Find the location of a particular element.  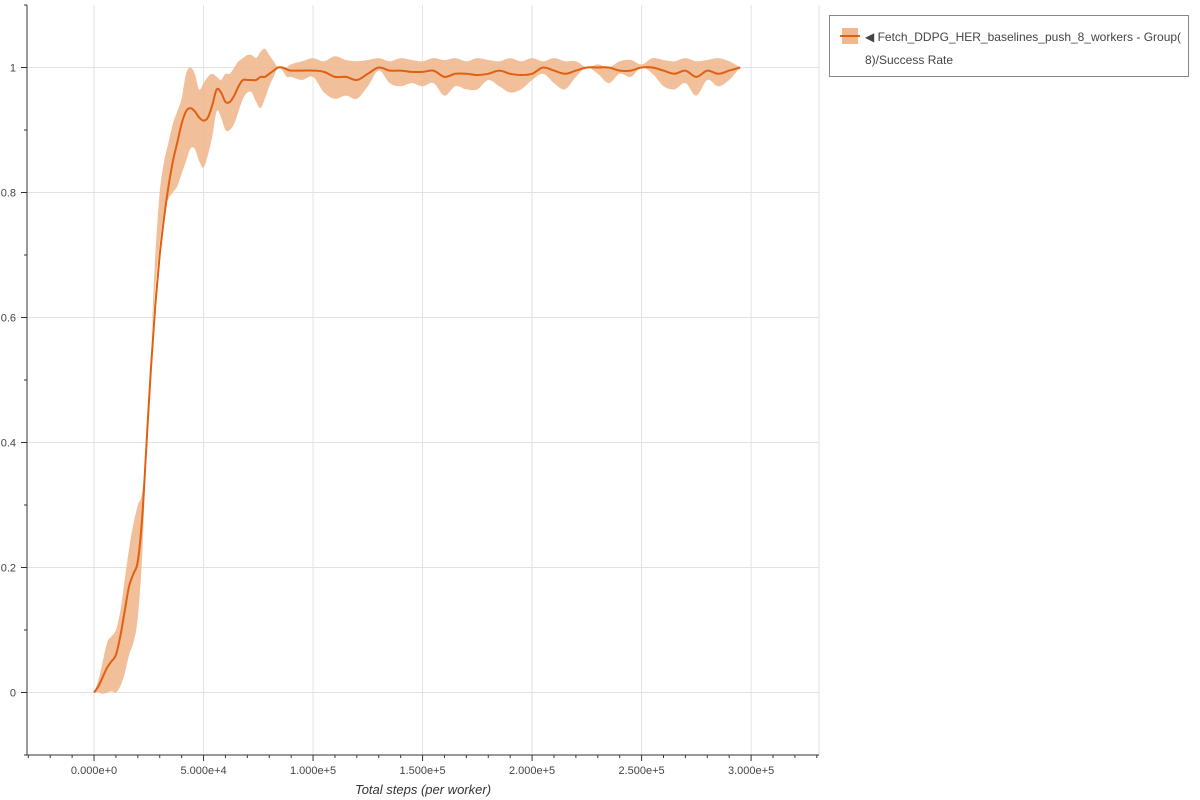

y-tick-label: 0.2 is located at coordinates (8, 569).